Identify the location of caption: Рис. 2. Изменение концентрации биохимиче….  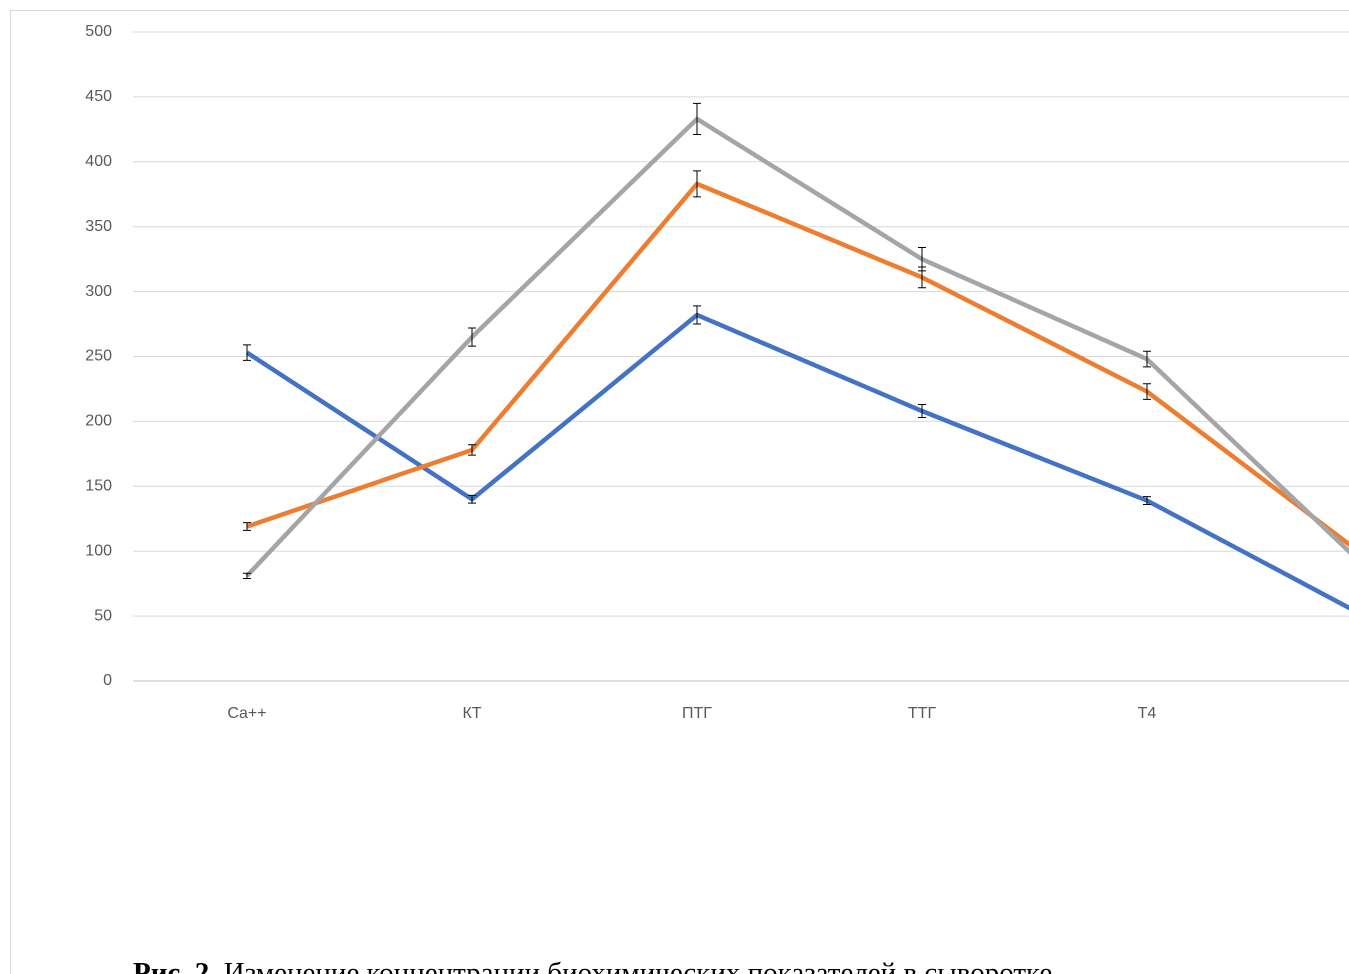
(592, 965).